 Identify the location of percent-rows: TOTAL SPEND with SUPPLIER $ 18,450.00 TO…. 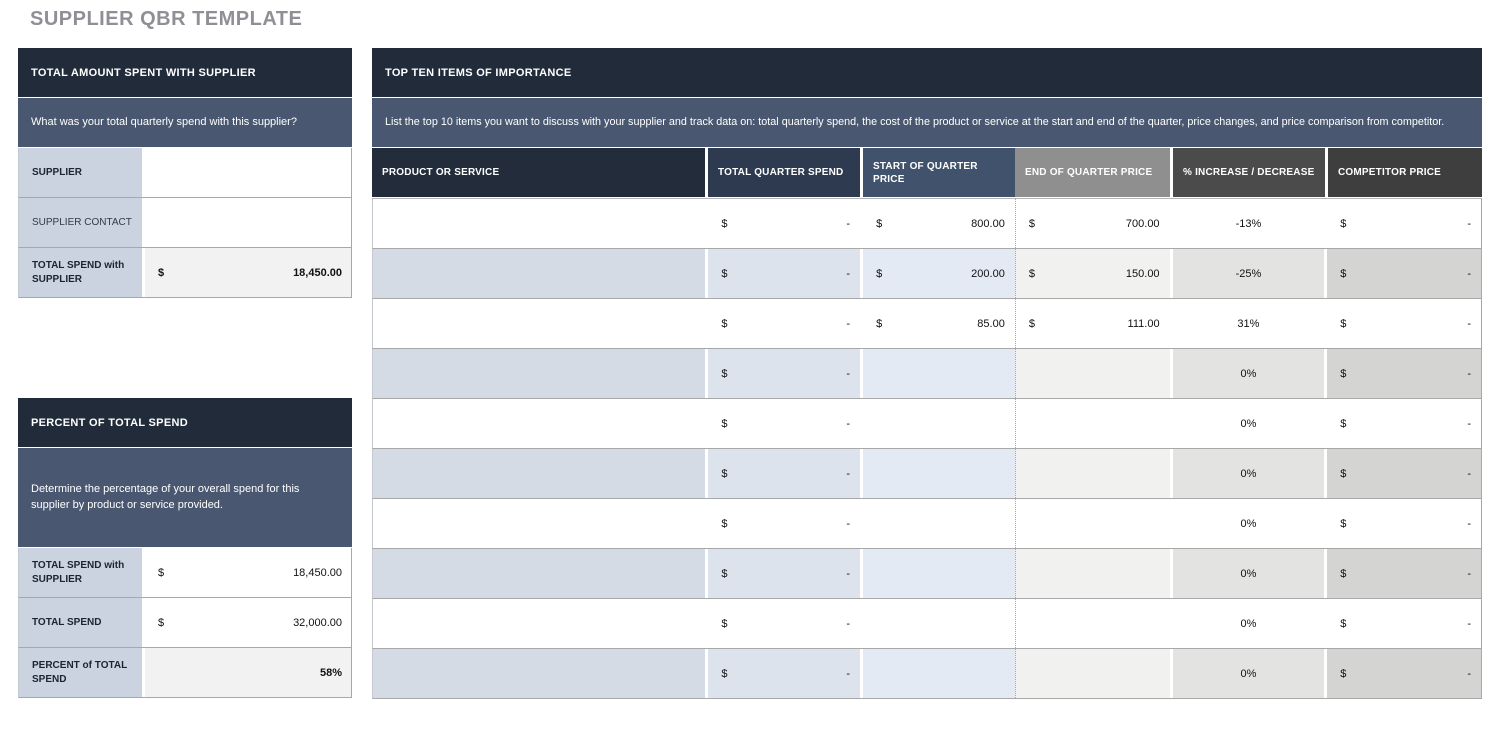
(185, 623).